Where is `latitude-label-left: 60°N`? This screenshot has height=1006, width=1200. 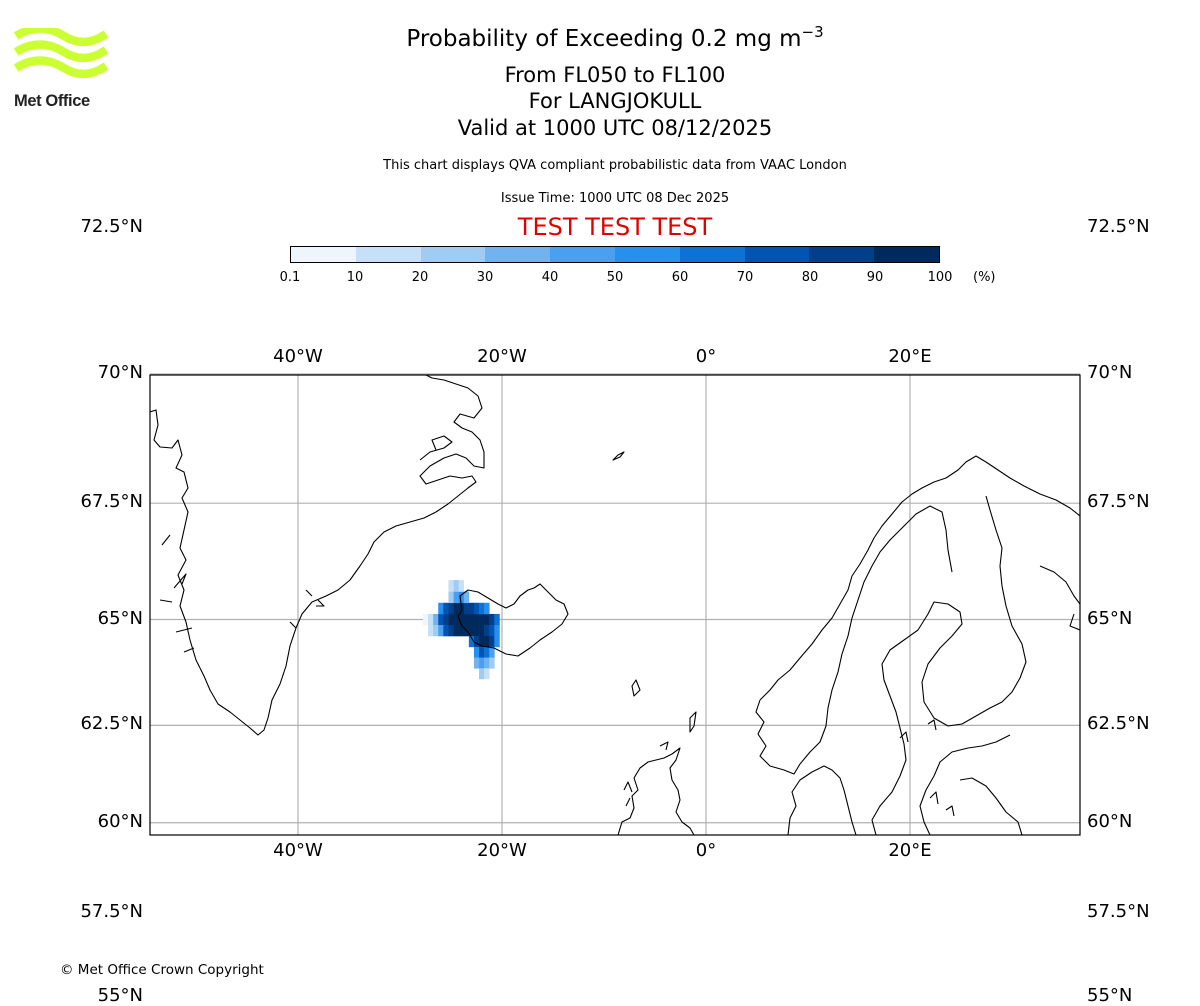
latitude-label-left: 60°N is located at coordinates (120, 821).